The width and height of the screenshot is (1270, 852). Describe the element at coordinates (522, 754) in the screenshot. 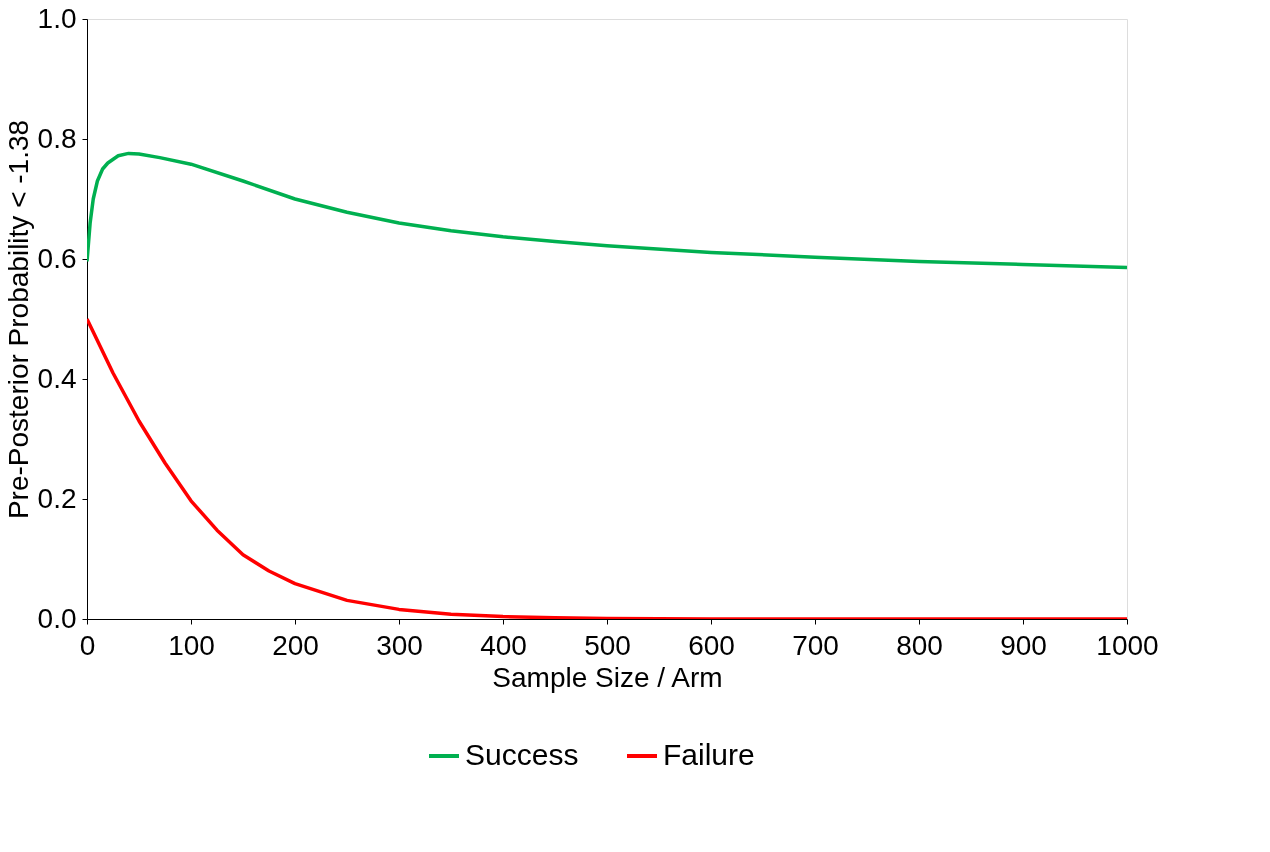

I see `legend-label: Success` at that location.